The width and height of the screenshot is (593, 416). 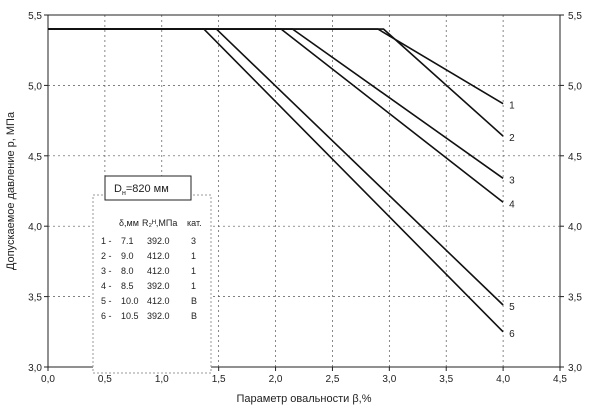 What do you see at coordinates (512, 334) in the screenshot?
I see `series-label-6: 6` at bounding box center [512, 334].